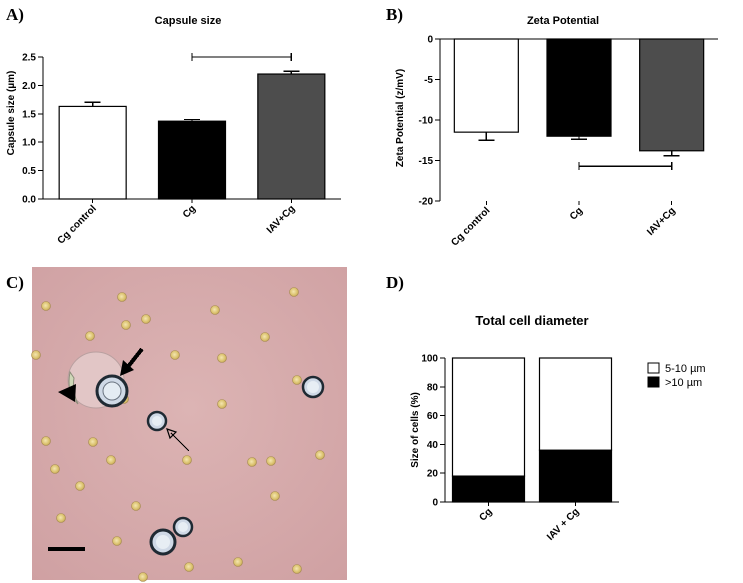 Image resolution: width=743 pixels, height=583 pixels. Describe the element at coordinates (426, 202) in the screenshot. I see `y-tick-label: -20` at that location.